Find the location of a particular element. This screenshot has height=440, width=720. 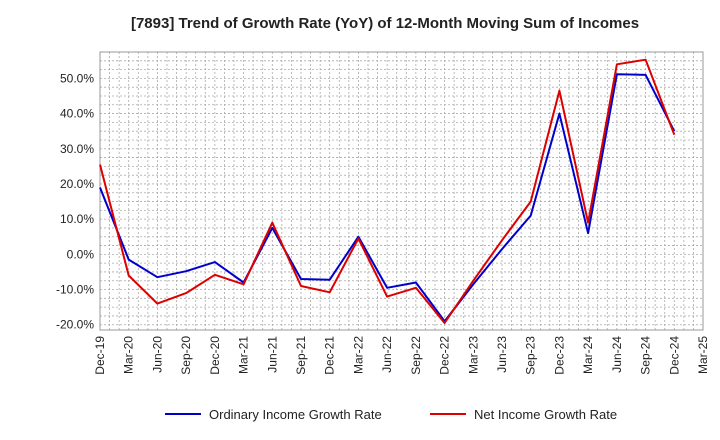

x-tick-label: Mar-21 is located at coordinates (244, 355).